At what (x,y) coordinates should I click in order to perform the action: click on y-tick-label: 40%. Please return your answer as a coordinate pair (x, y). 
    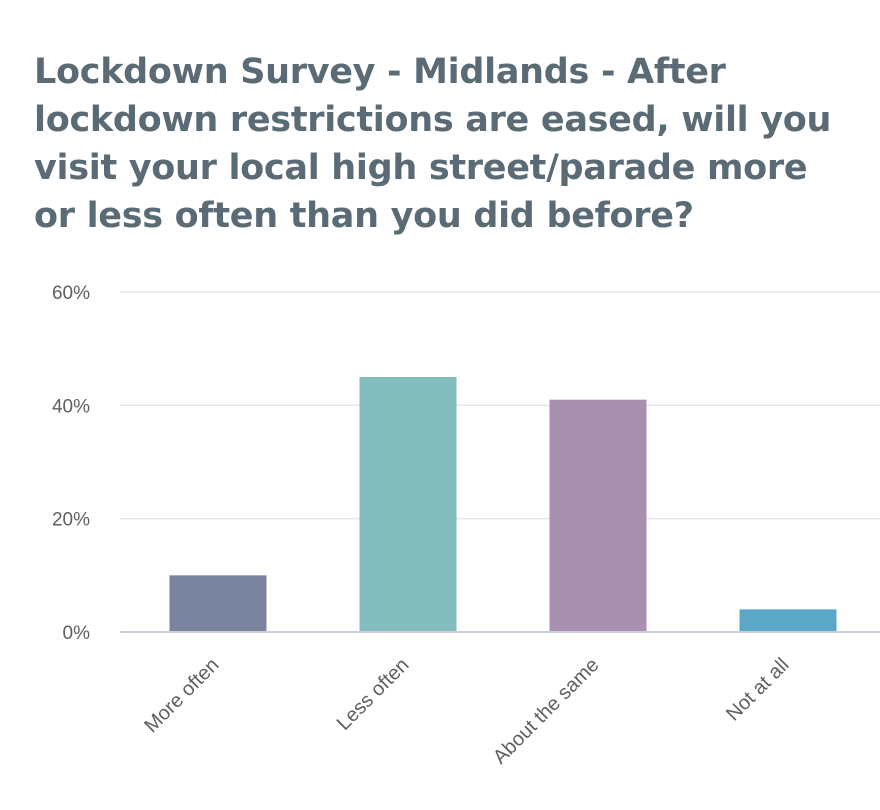
    Looking at the image, I should click on (71, 406).